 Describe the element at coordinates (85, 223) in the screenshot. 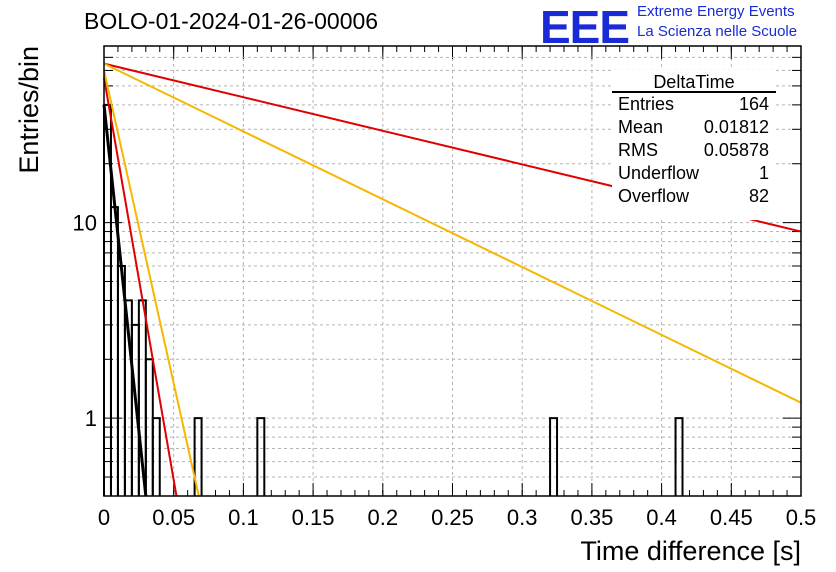

I see `y-tick-label: 10` at that location.